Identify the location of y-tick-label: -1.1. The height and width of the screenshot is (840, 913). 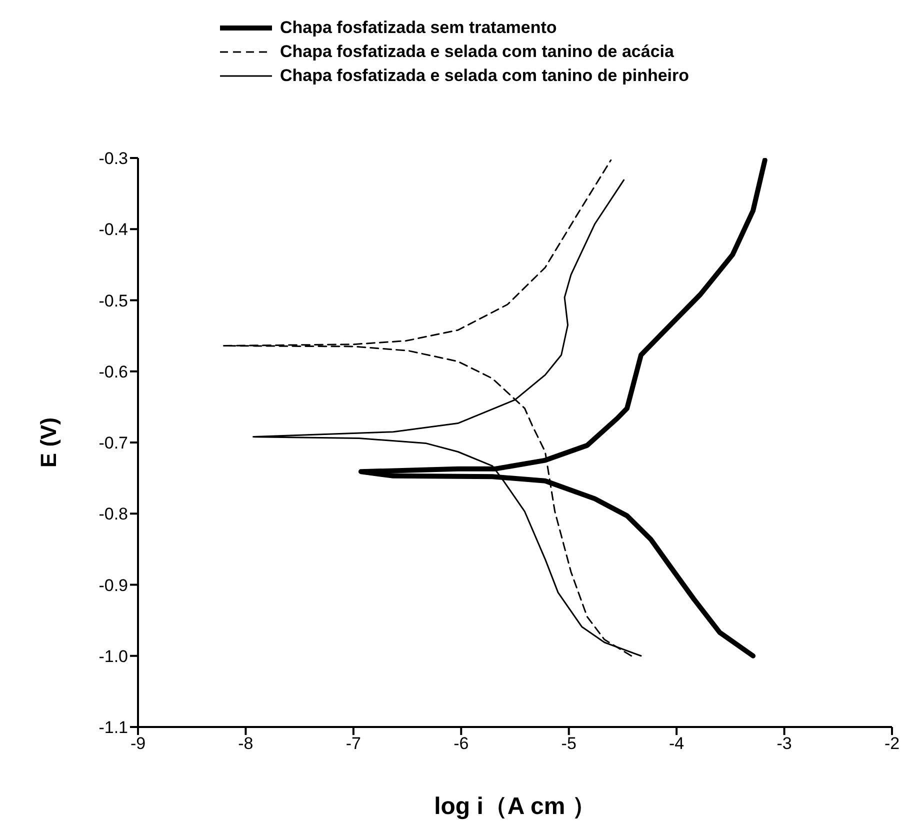
(113, 728).